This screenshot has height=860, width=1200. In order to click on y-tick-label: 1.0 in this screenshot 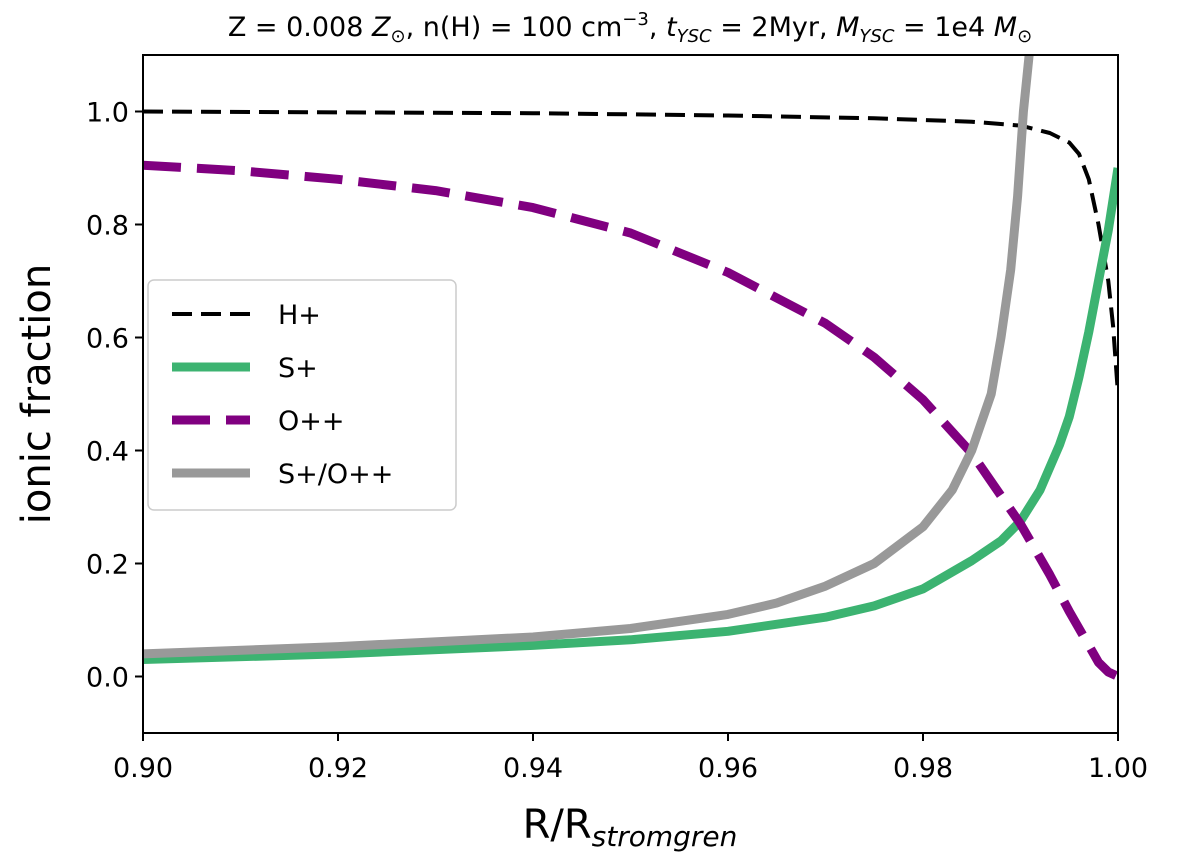, I will do `click(107, 113)`.